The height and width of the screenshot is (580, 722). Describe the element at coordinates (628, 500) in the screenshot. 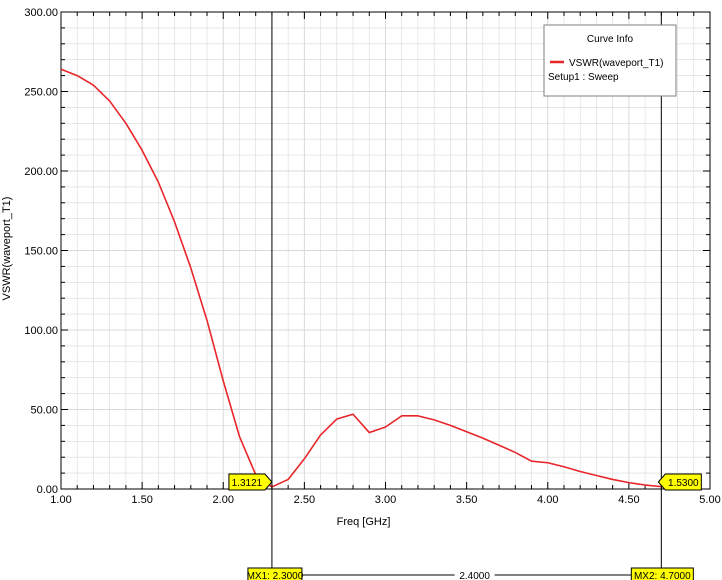

I see `x-tick-label: 4.50` at that location.